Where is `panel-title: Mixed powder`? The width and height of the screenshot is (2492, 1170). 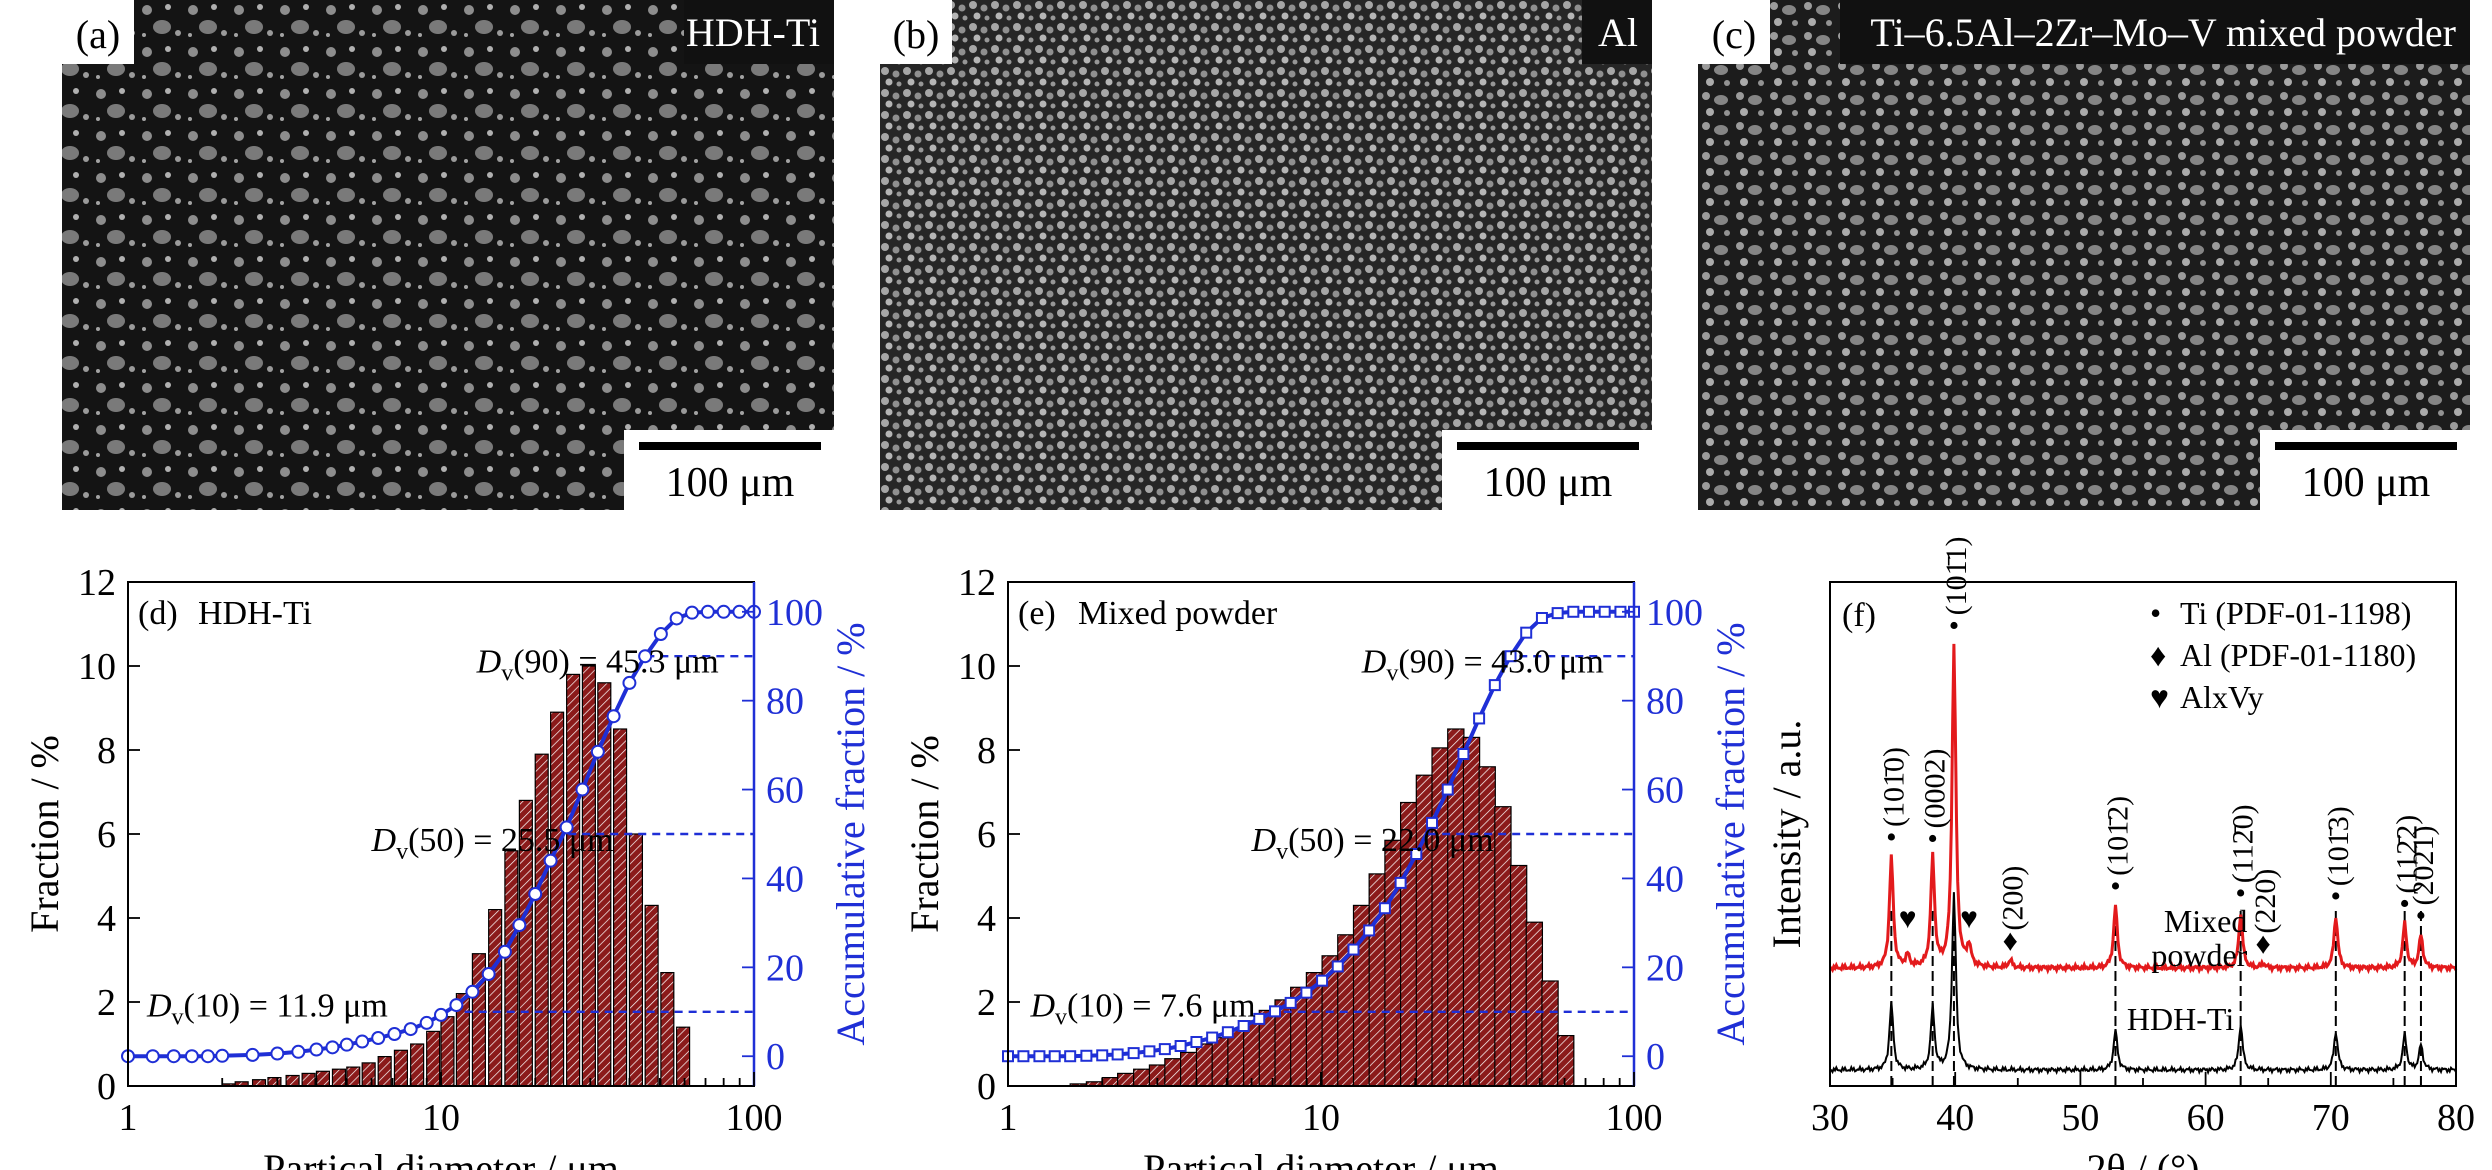 panel-title: Mixed powder is located at coordinates (1178, 613).